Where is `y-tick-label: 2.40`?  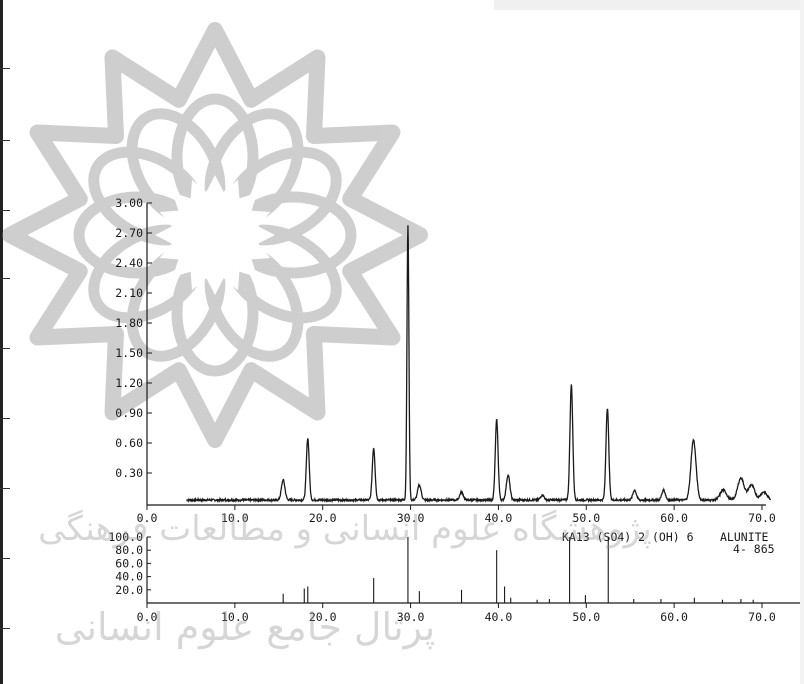
y-tick-label: 2.40 is located at coordinates (129, 263).